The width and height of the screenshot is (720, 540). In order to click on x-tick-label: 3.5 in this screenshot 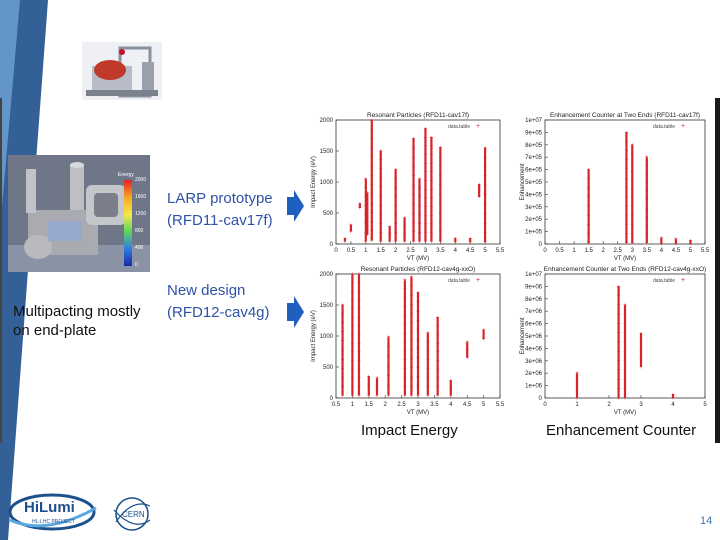, I will do `click(647, 251)`.